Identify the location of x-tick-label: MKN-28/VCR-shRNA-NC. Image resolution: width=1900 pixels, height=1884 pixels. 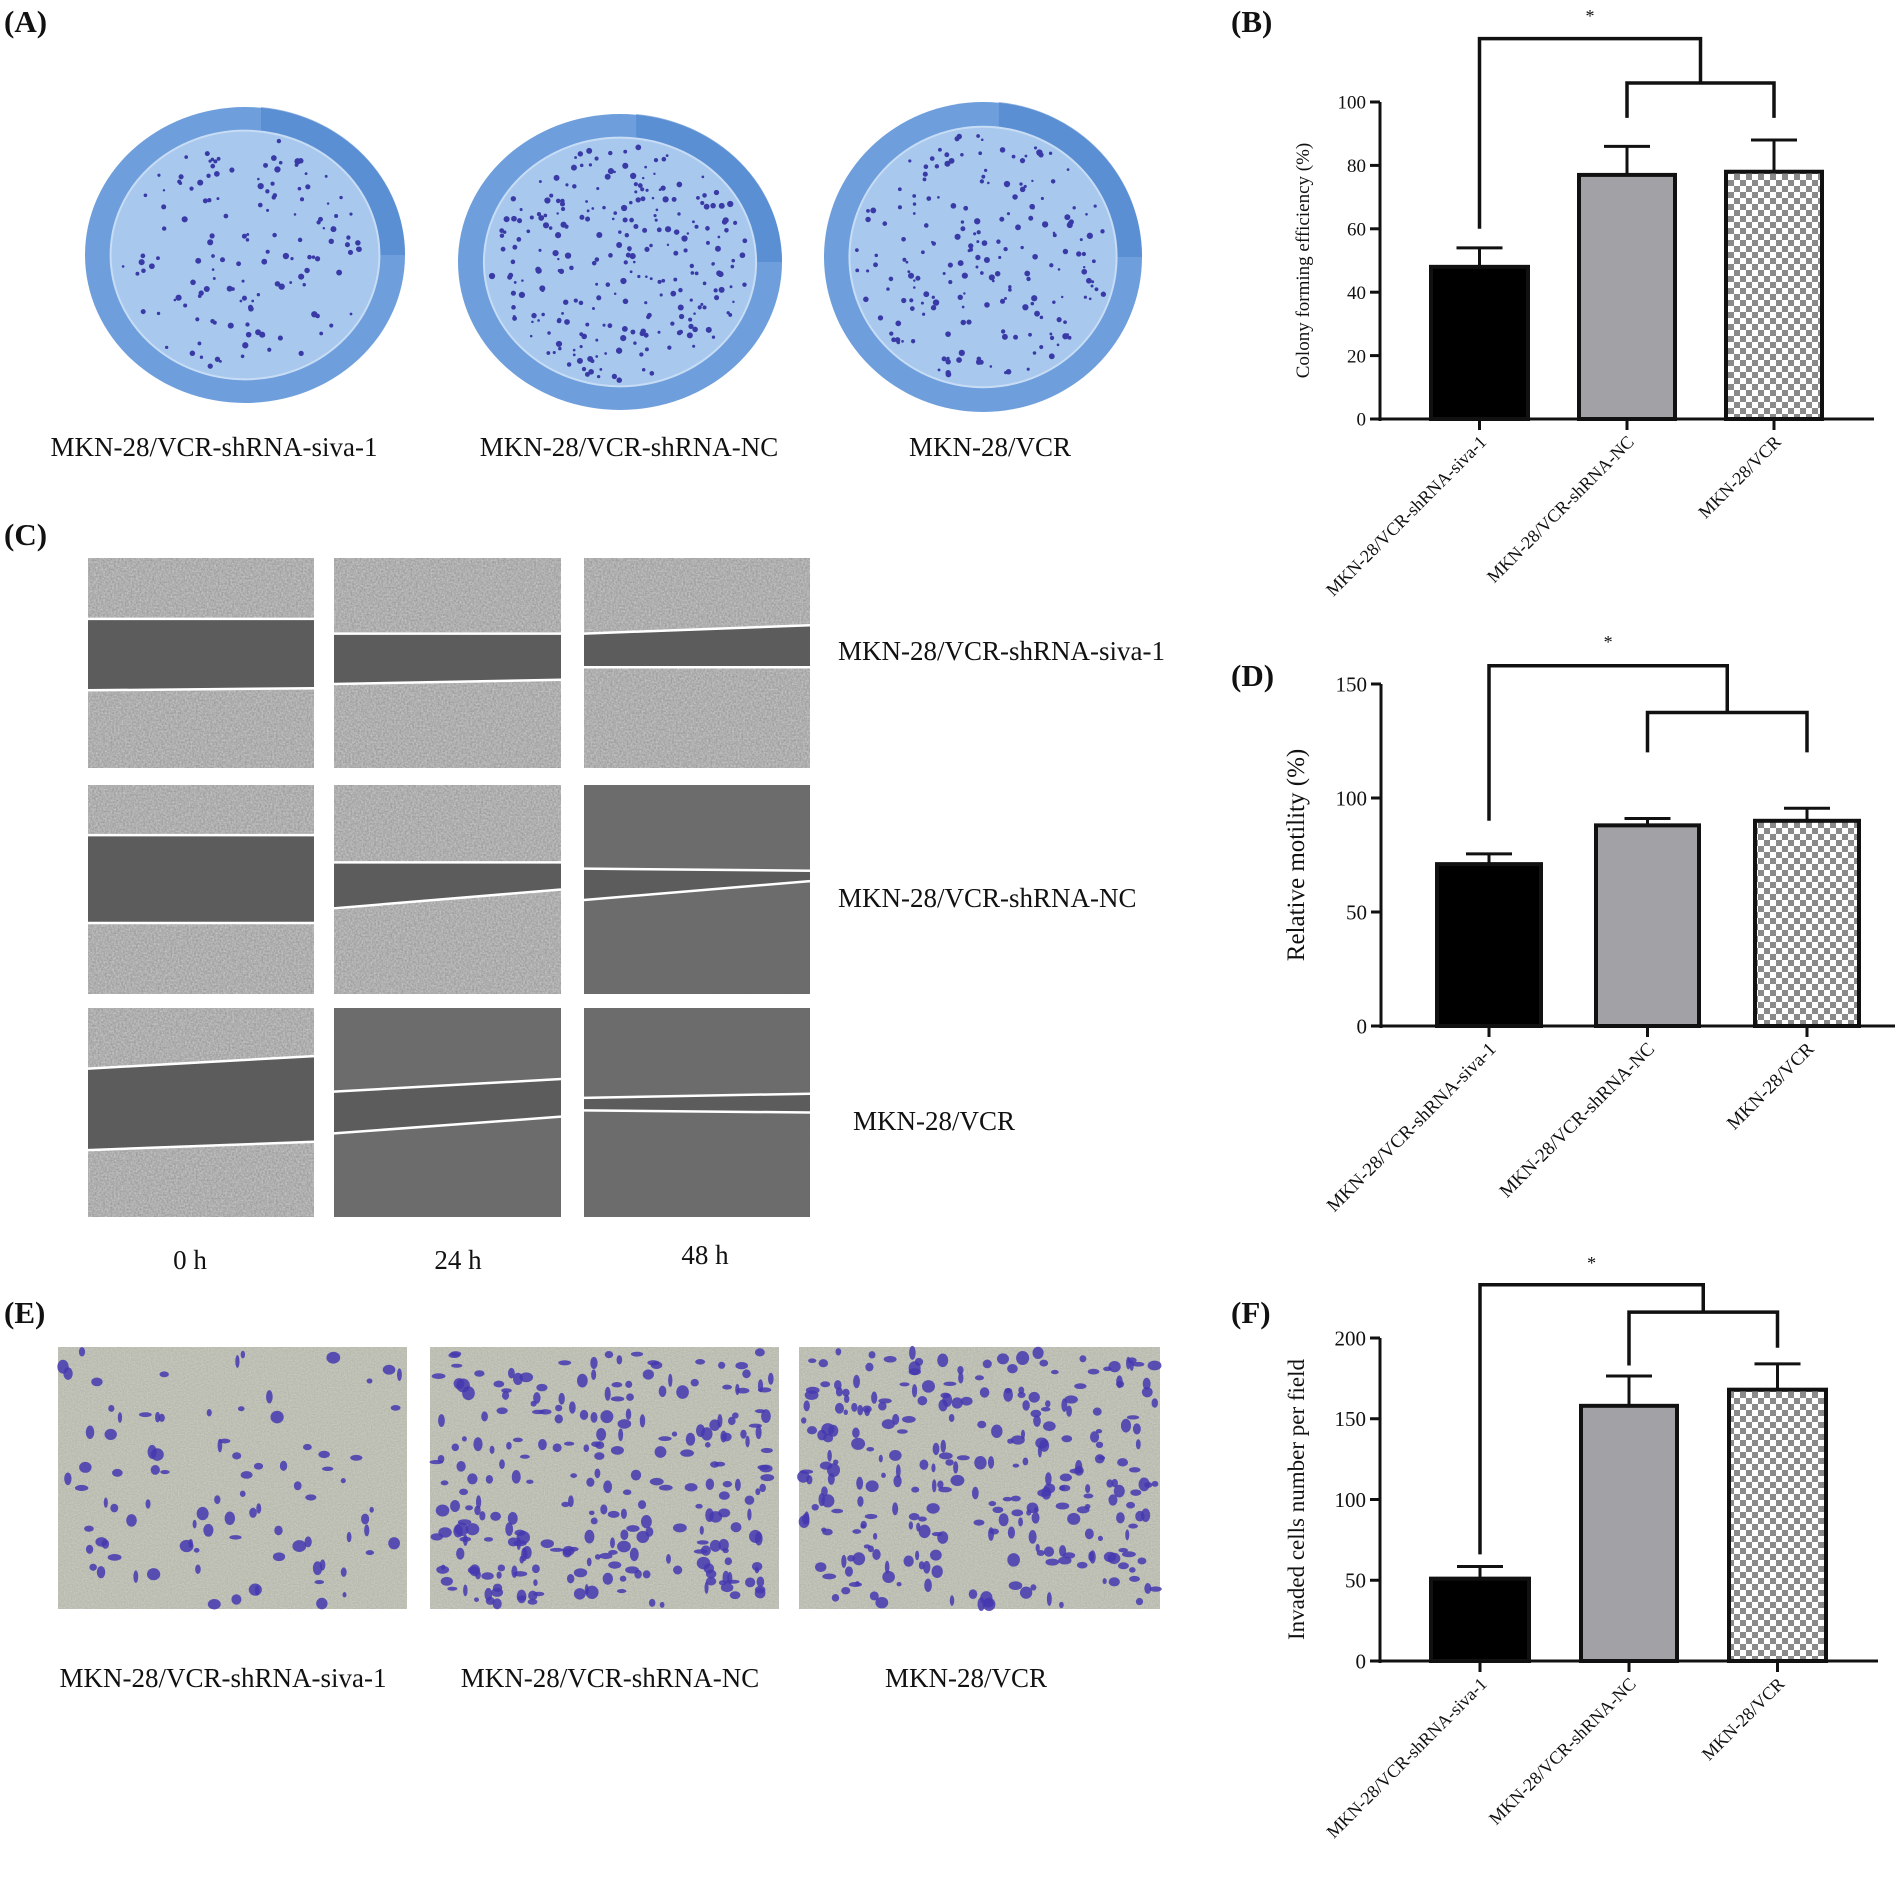
(1560, 509).